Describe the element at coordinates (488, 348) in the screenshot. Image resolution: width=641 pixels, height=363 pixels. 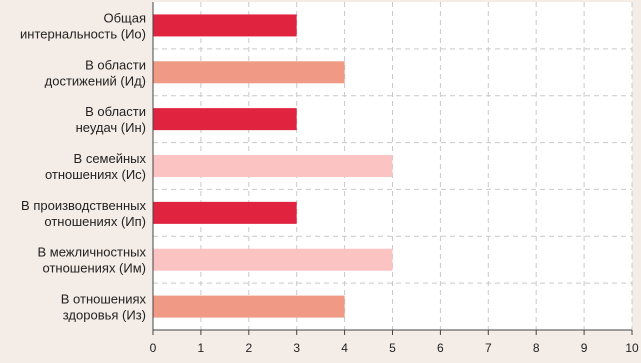
I see `x-tick-label: 7` at that location.